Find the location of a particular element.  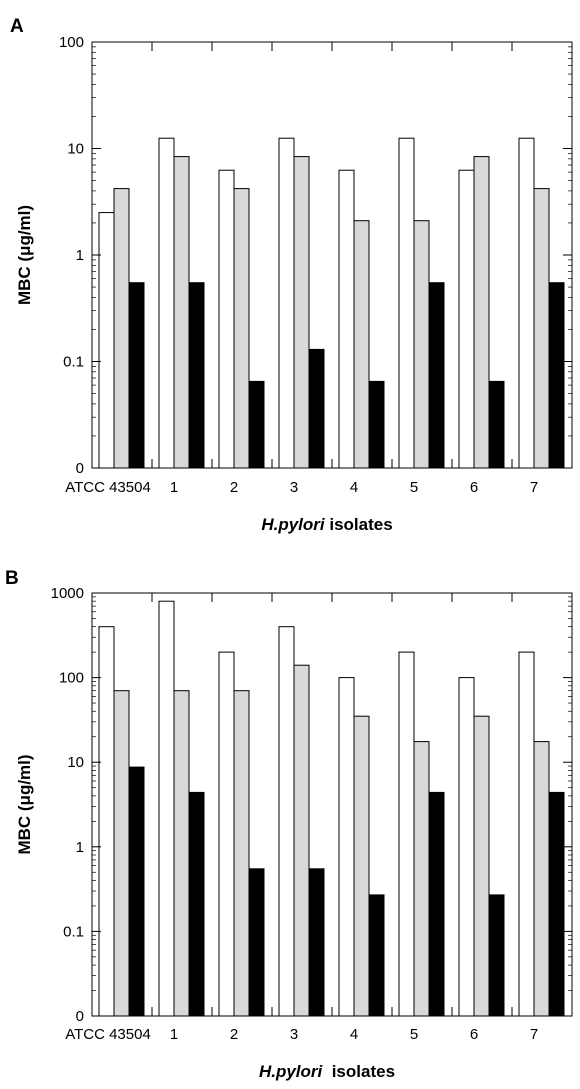

panel-letter: A is located at coordinates (17, 26).